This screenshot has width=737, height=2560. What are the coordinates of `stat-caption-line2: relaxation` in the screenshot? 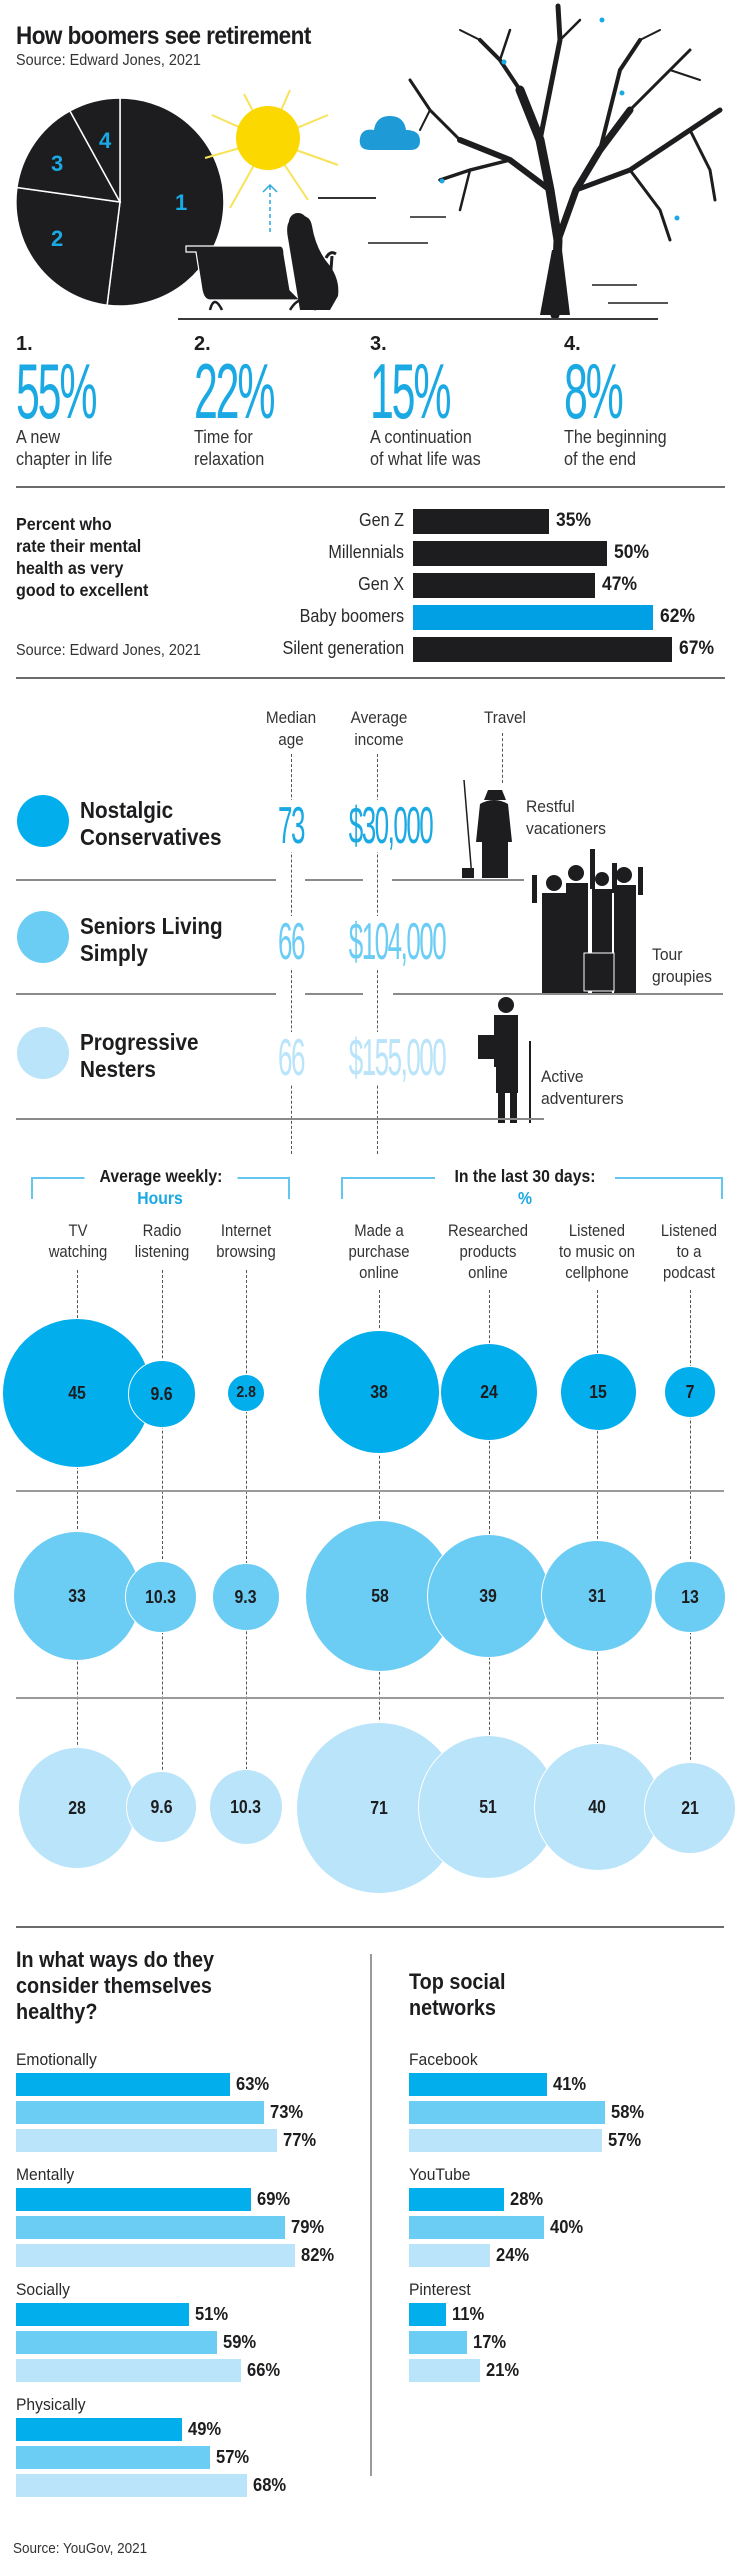 It's located at (229, 459).